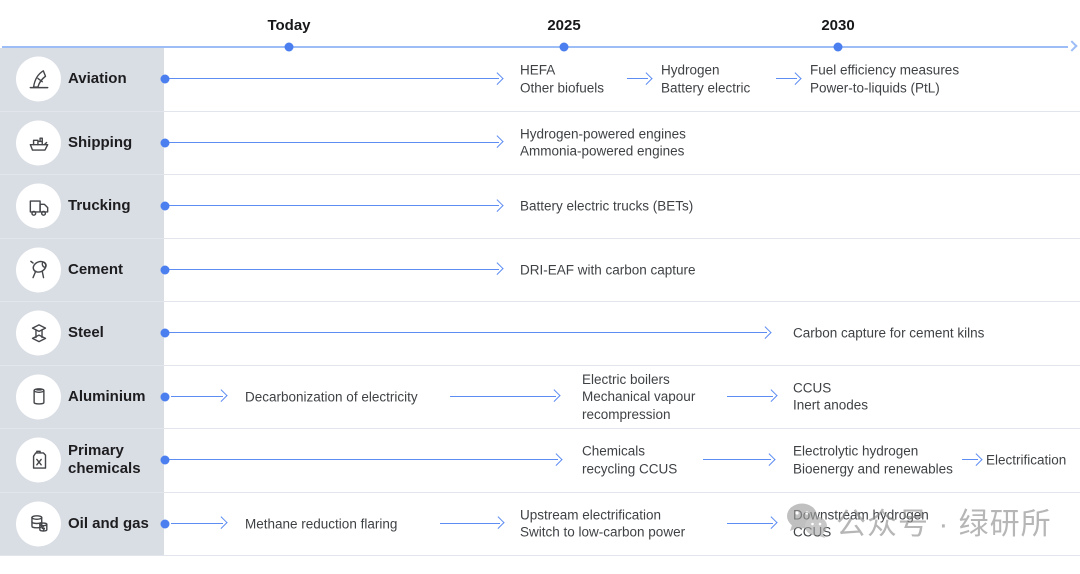  I want to click on marker-today: Today, so click(289, 25).